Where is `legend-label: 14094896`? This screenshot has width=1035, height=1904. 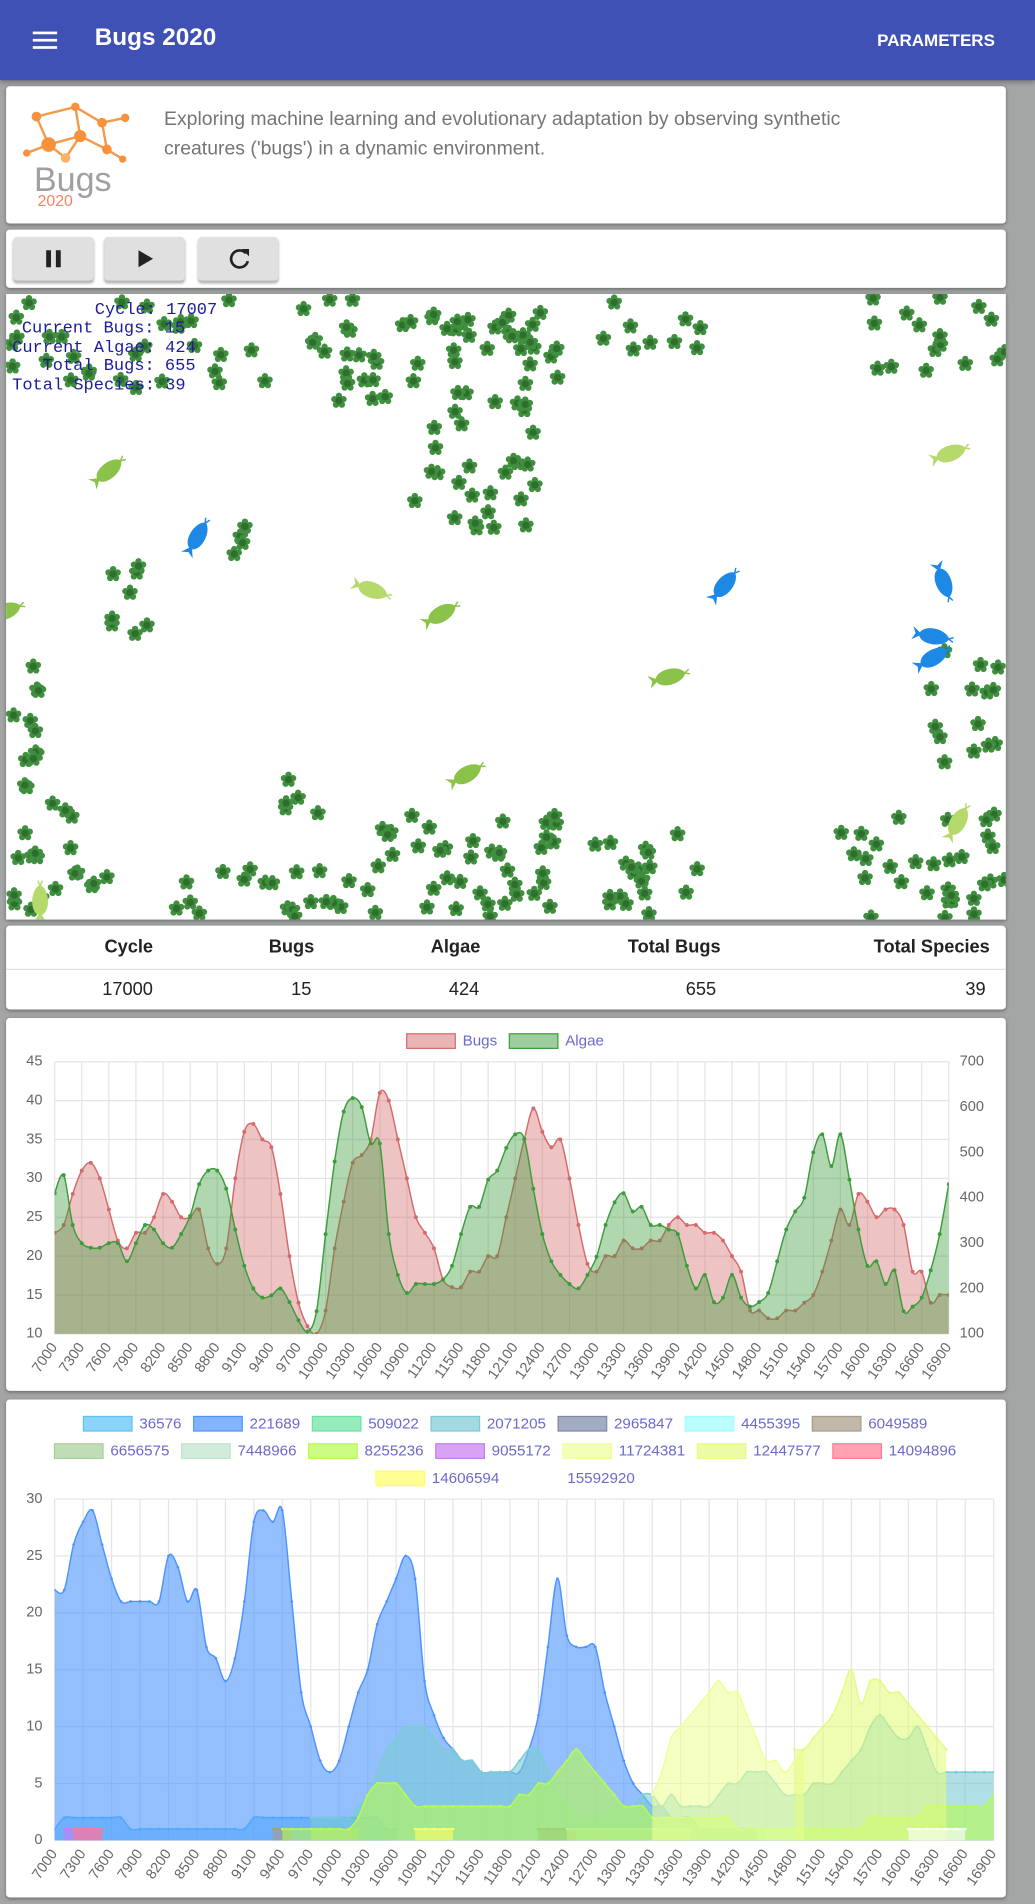
legend-label: 14094896 is located at coordinates (923, 1451).